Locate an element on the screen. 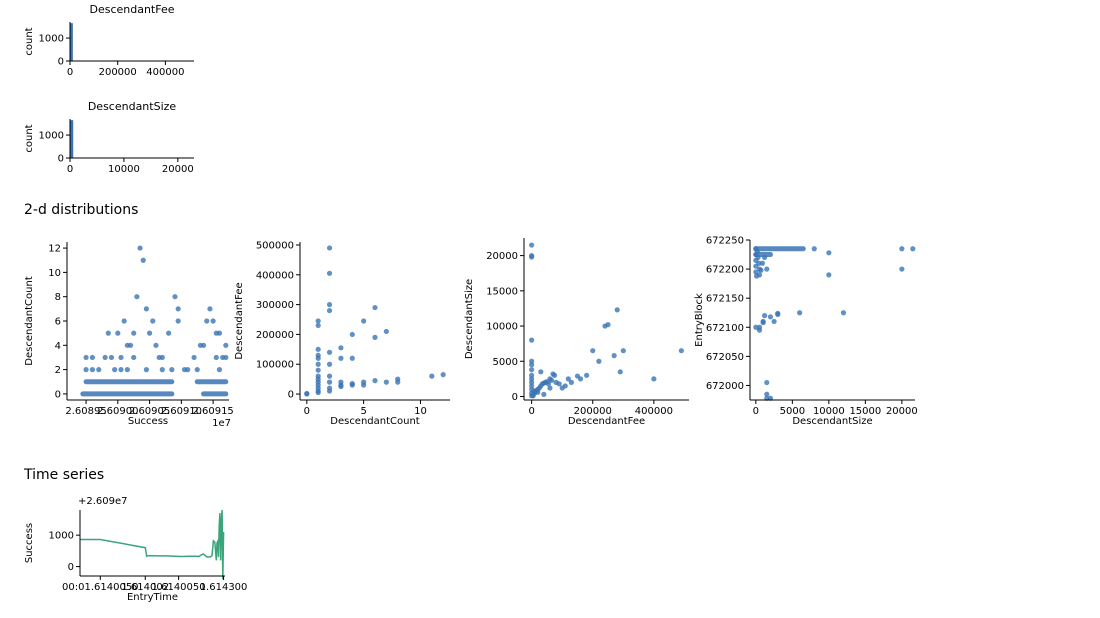  y-tick-label: 2 is located at coordinates (58, 370).